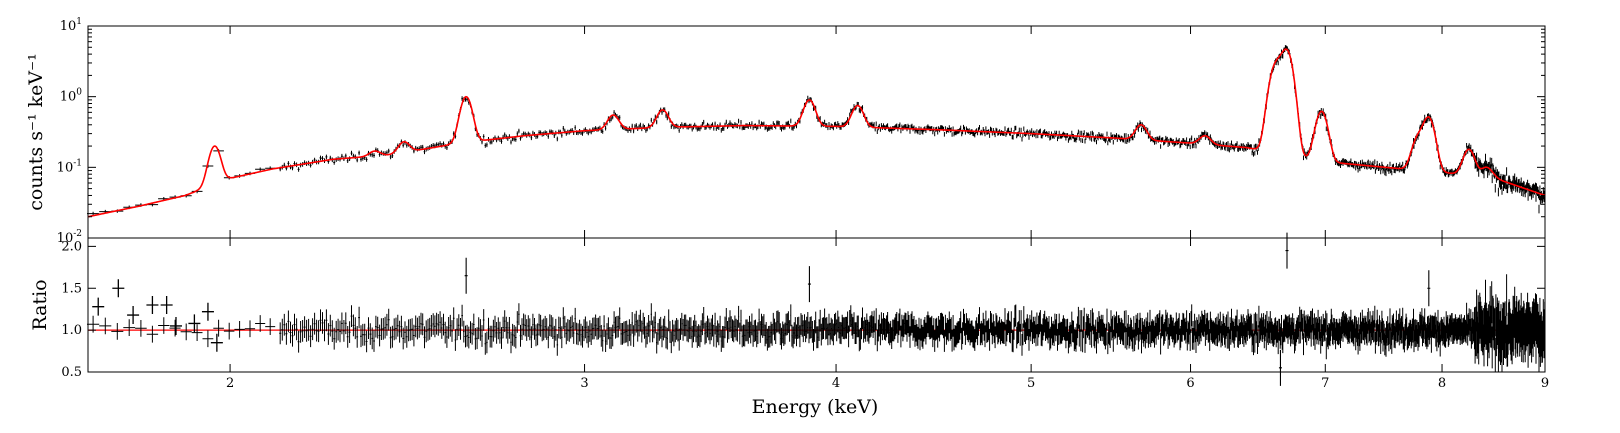  I want to click on spectrum-y-tick-label: 10⁻², so click(69, 237).